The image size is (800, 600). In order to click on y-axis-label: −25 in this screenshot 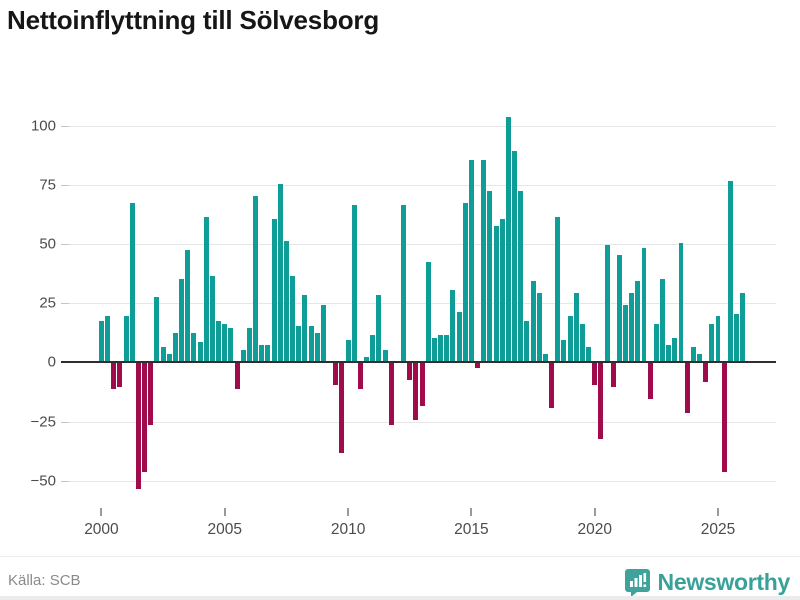, I will do `click(43, 422)`.